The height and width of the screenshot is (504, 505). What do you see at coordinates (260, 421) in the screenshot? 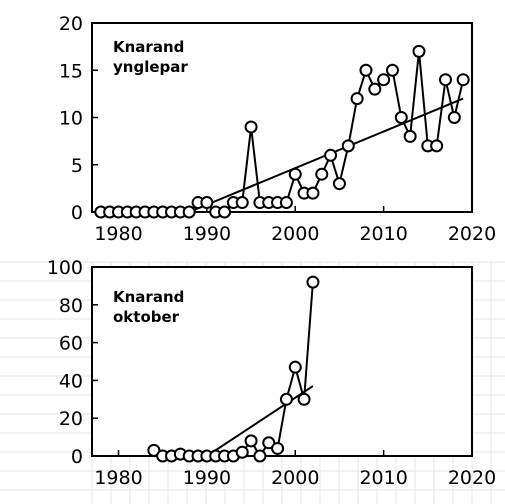
I see `trend-line` at bounding box center [260, 421].